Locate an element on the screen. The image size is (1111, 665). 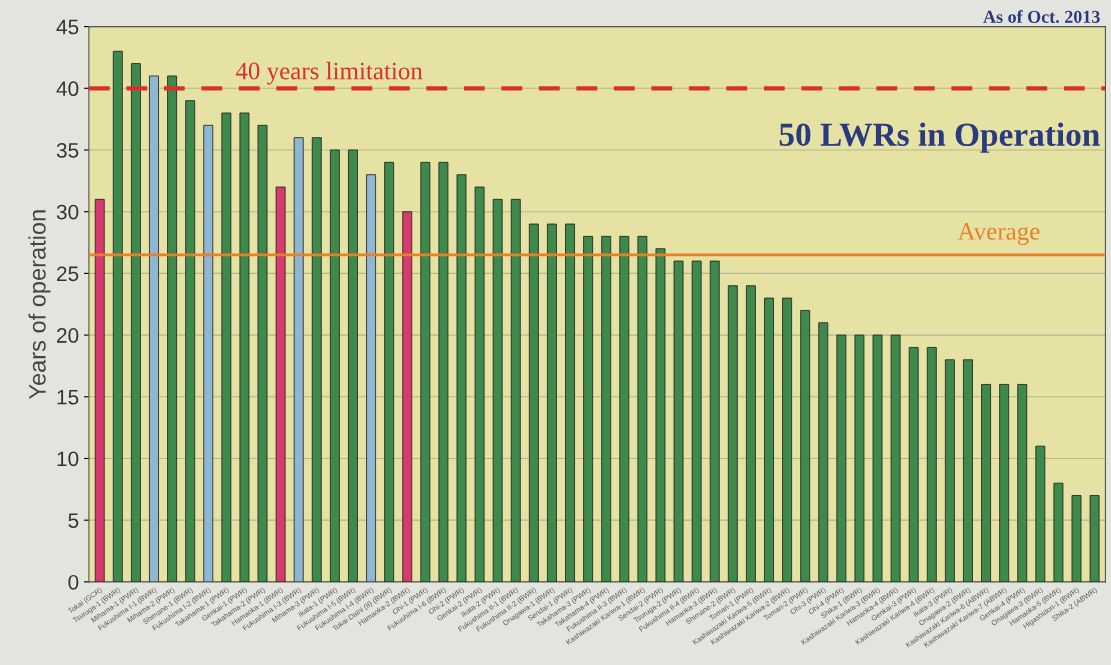
ref-line-label: Average is located at coordinates (998, 234).